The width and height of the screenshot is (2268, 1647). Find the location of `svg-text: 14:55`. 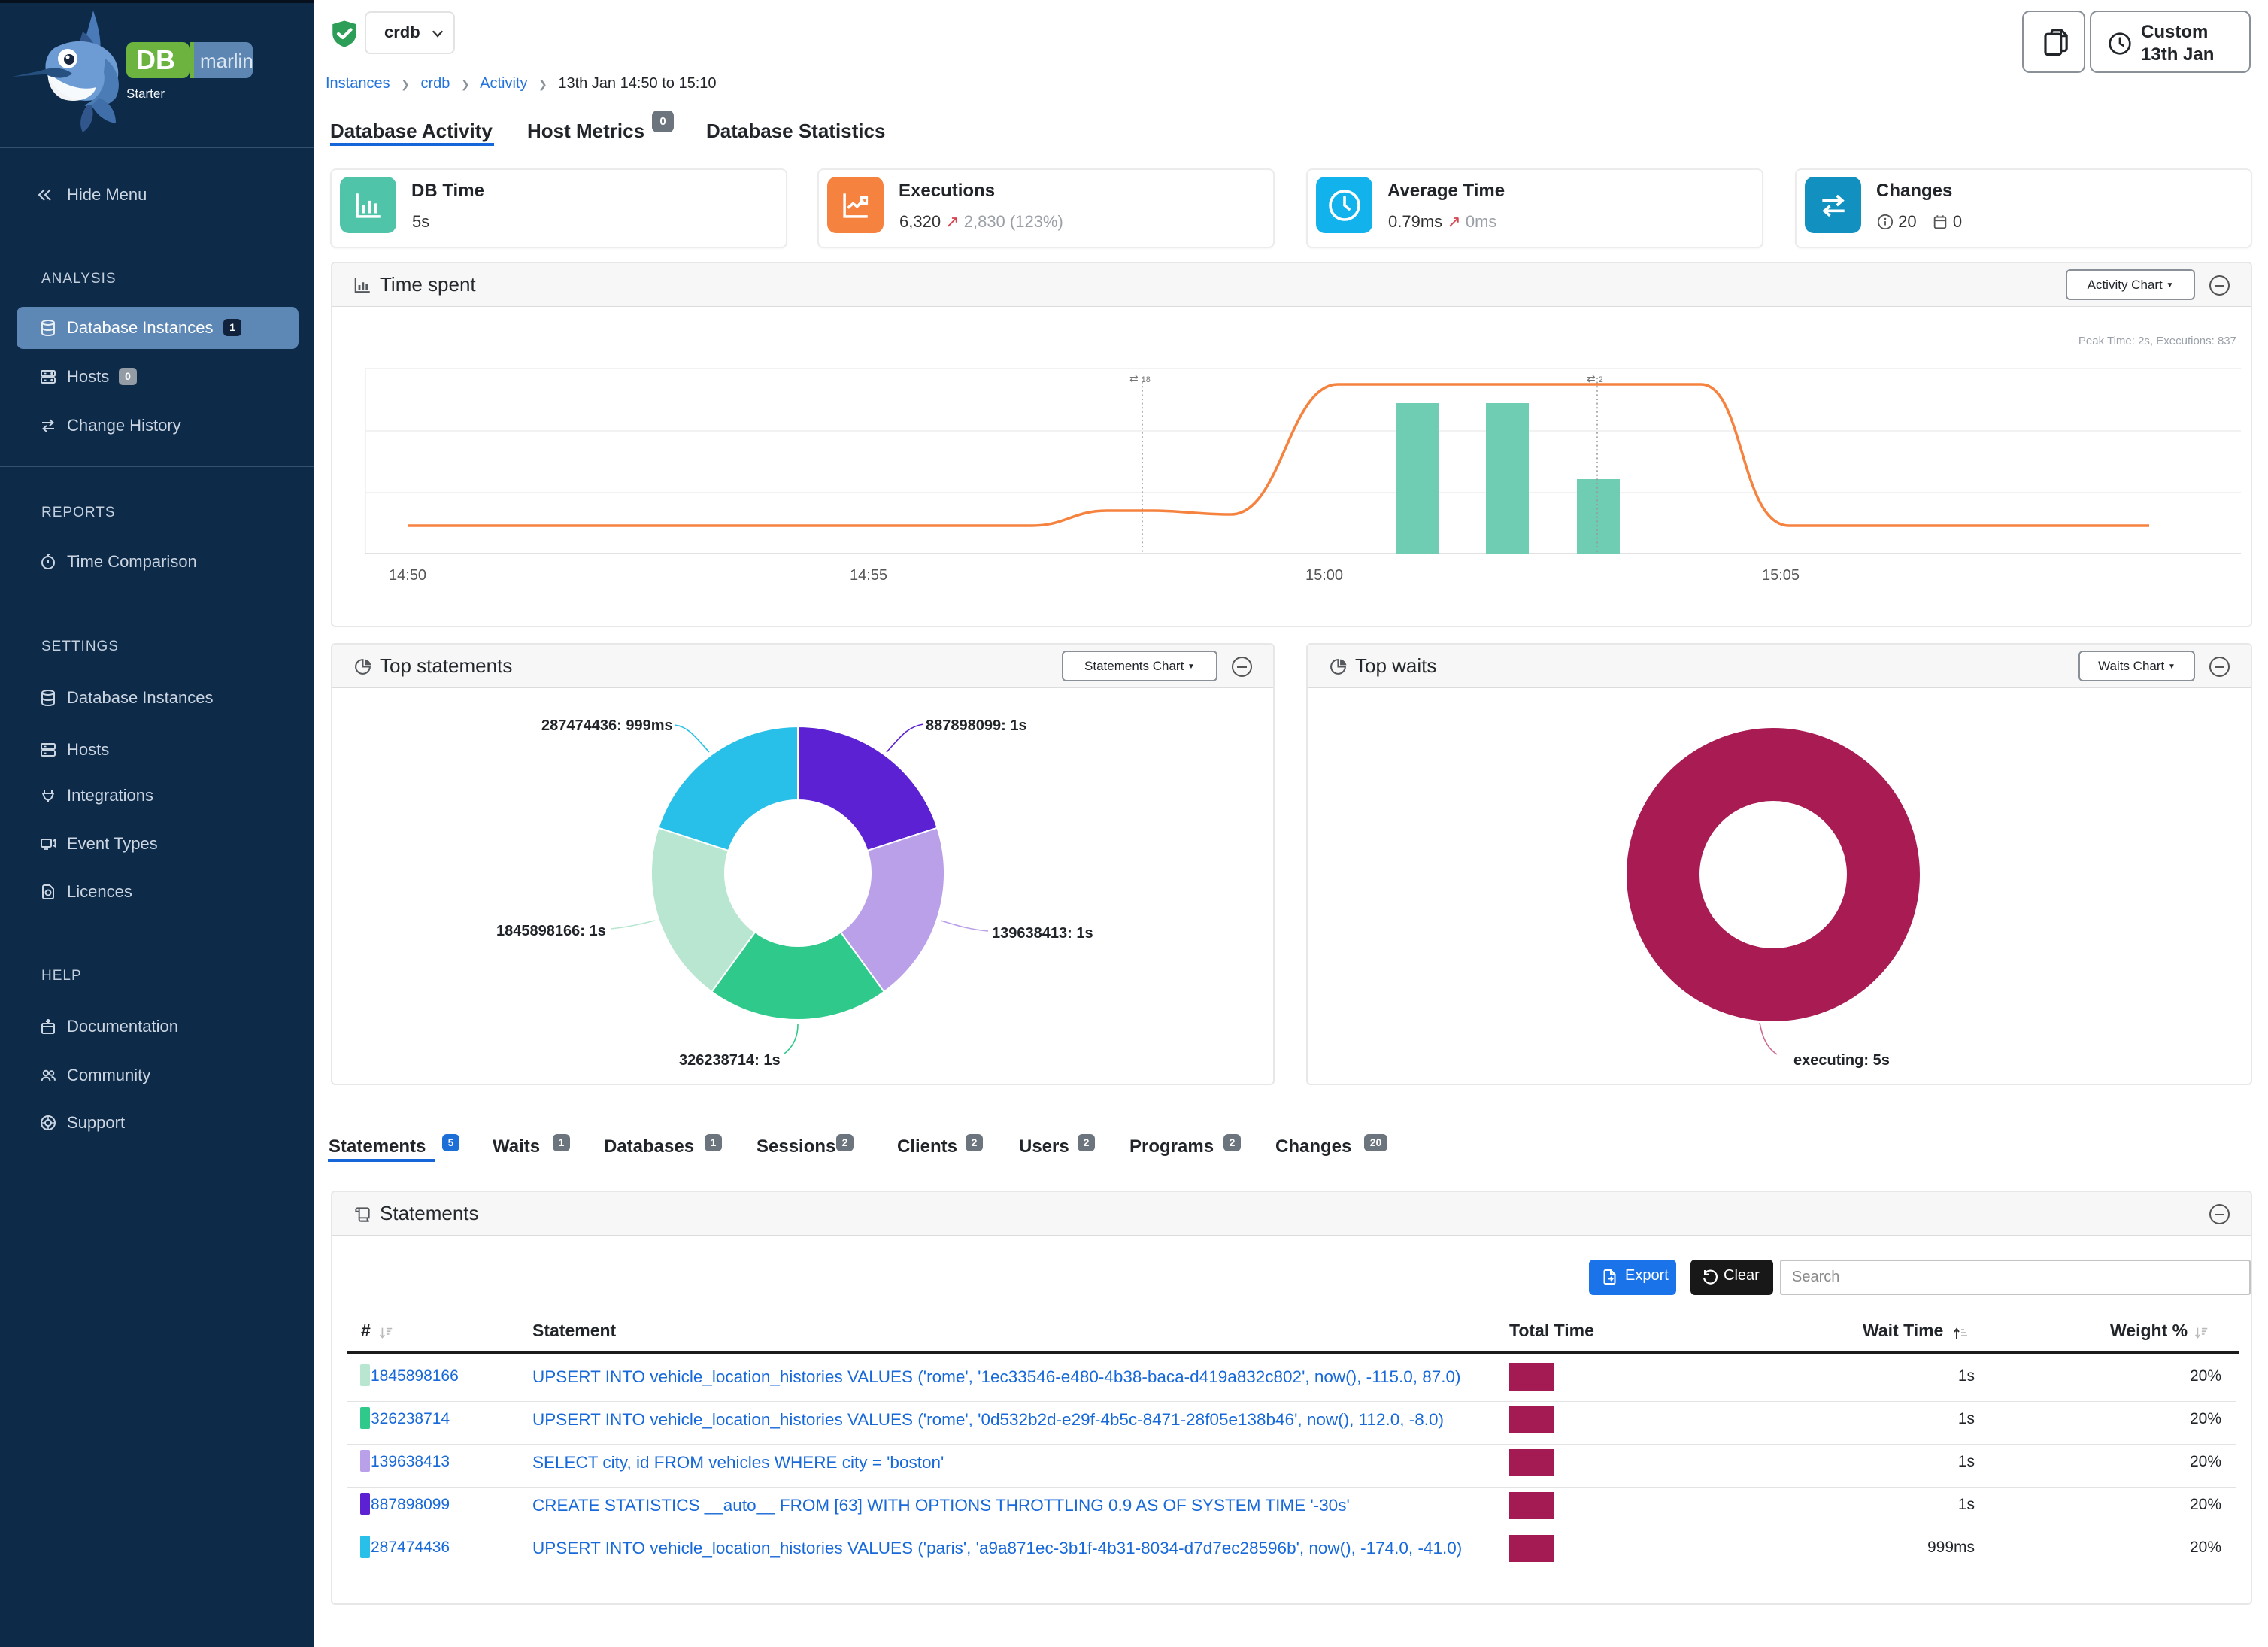

svg-text: 14:55 is located at coordinates (868, 575).